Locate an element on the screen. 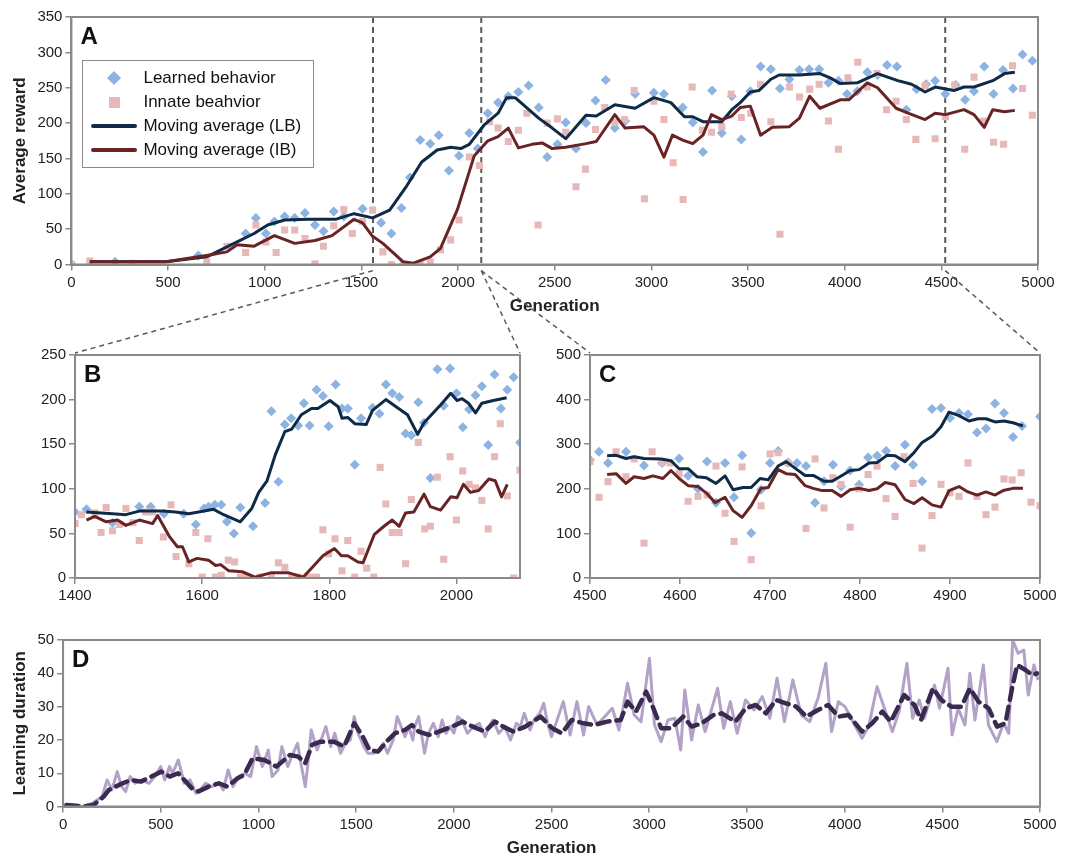 This screenshot has width=1066, height=867. x-tick-label: 500 is located at coordinates (168, 281).